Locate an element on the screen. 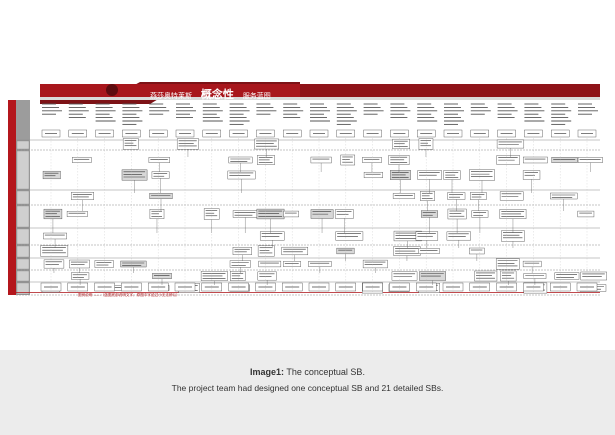 This screenshot has width=615, height=435. caption-title-line: Image1: The conceptual SB. is located at coordinates (307, 372).